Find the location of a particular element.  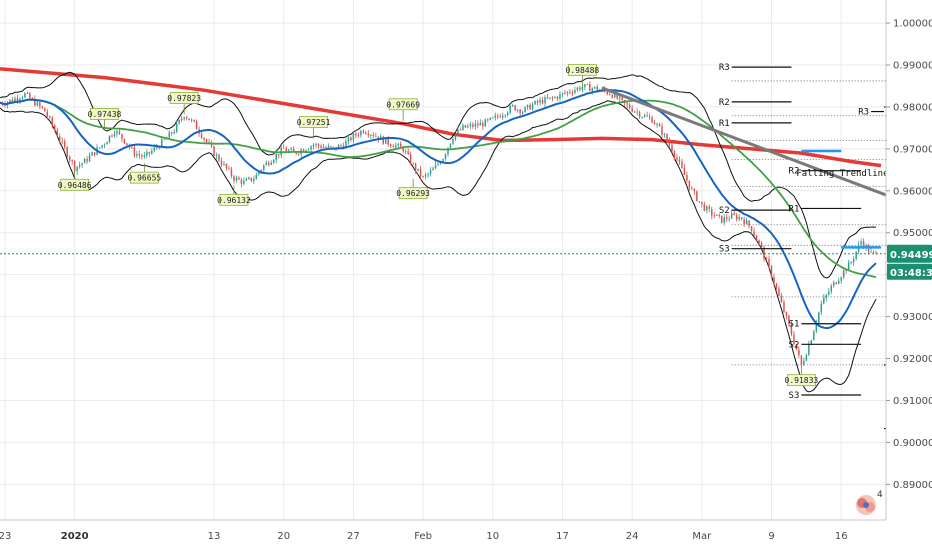

pivot-label: R1 is located at coordinates (724, 124).